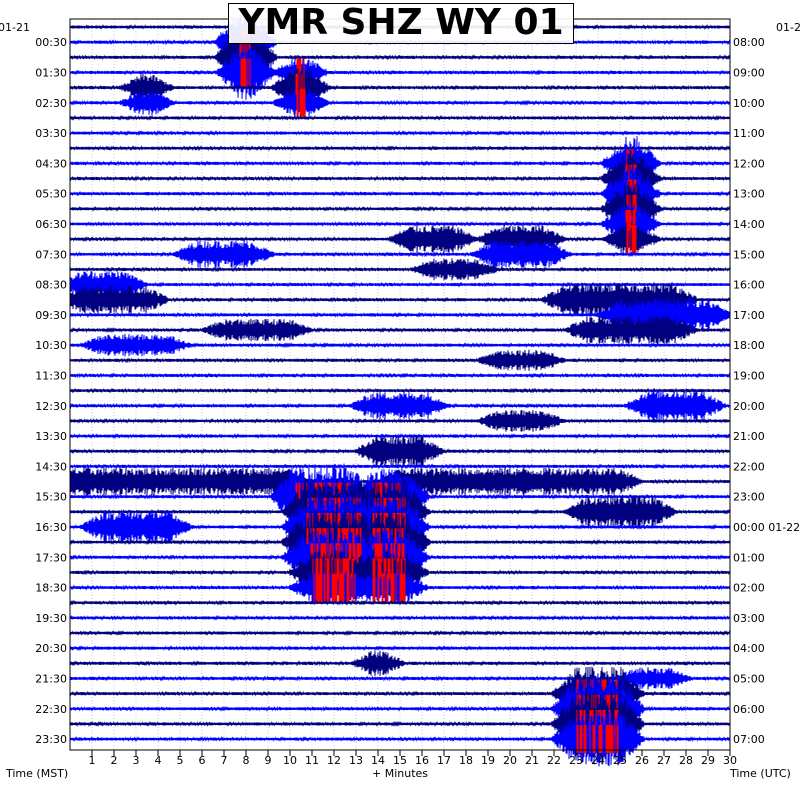 Image resolution: width=800 pixels, height=800 pixels. I want to click on left-time-label: 15:30, so click(51, 497).